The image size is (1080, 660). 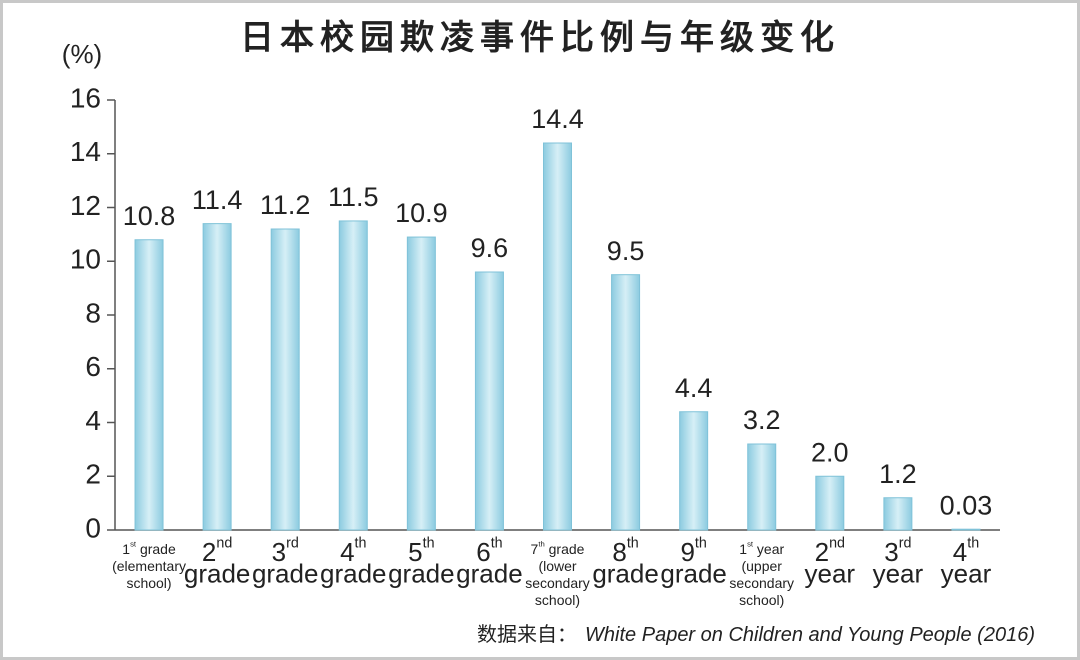 I want to click on x-tick-label: 3rd grade, so click(x=285, y=561).